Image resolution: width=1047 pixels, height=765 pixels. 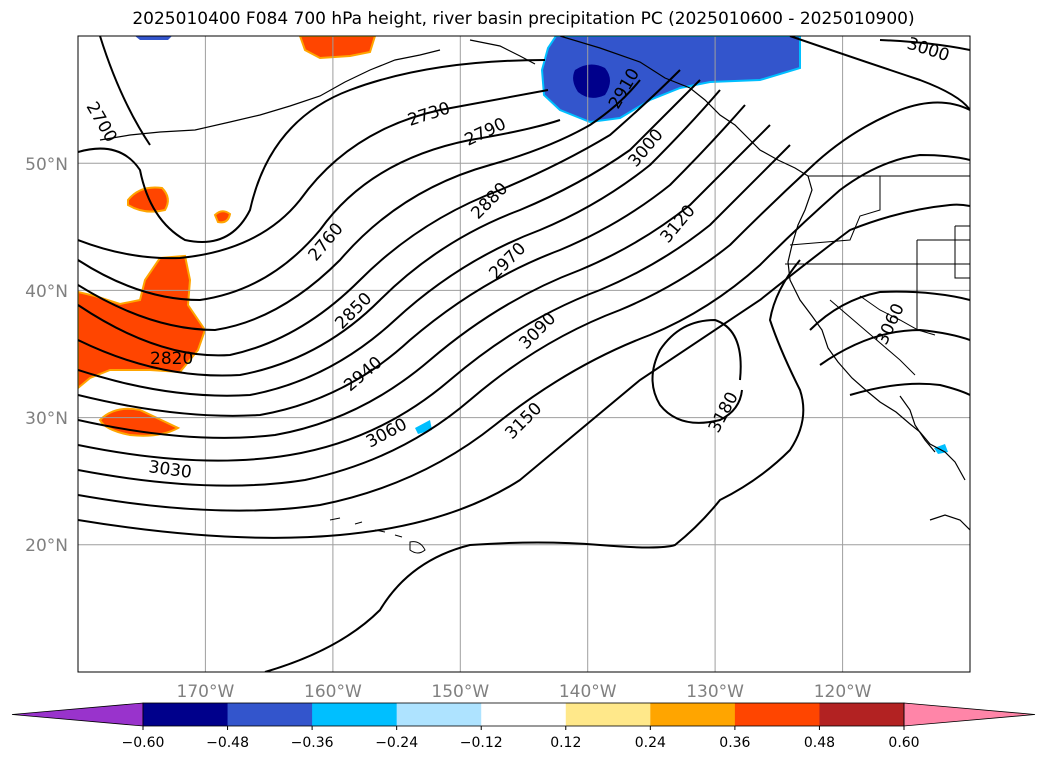 What do you see at coordinates (460, 692) in the screenshot?
I see `lon-tick-label: 150°W` at bounding box center [460, 692].